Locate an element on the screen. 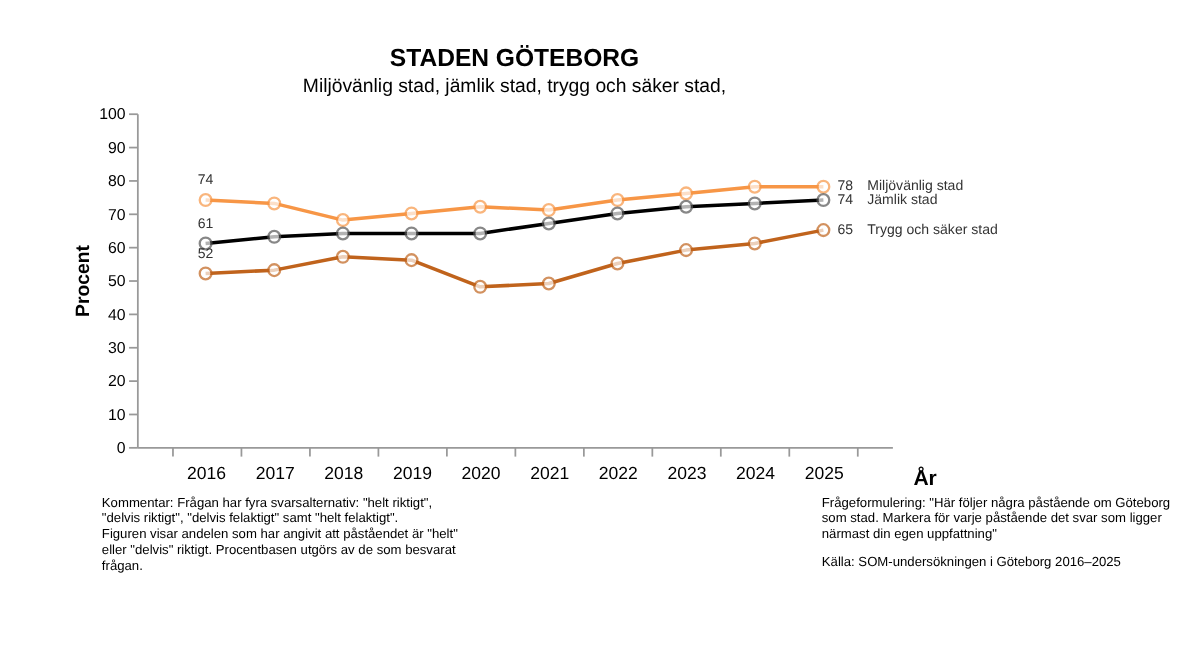 The height and width of the screenshot is (666, 1180). x-tick-label: 2021 is located at coordinates (550, 473).